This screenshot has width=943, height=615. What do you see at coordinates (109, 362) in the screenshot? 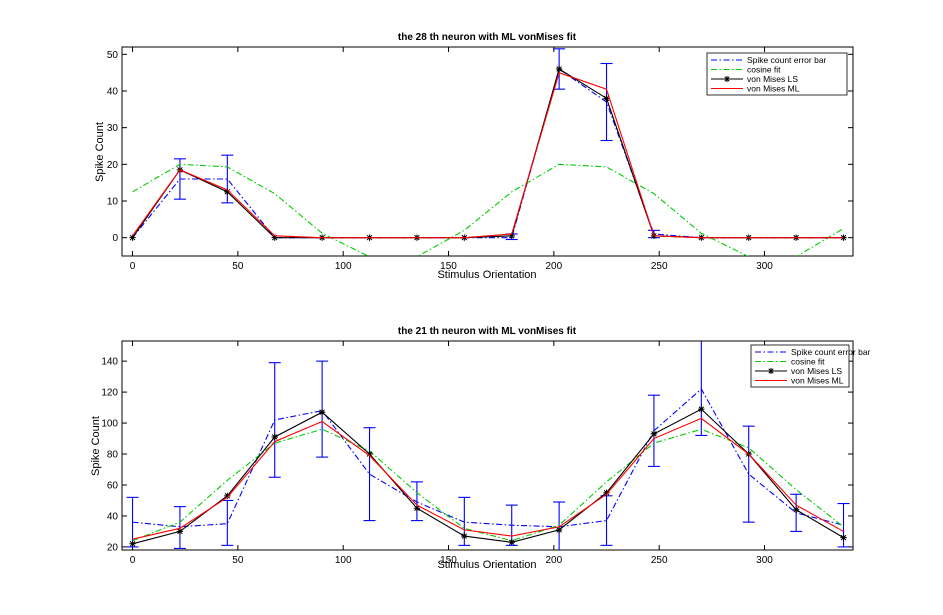
I see `y-tick-label: 140` at bounding box center [109, 362].